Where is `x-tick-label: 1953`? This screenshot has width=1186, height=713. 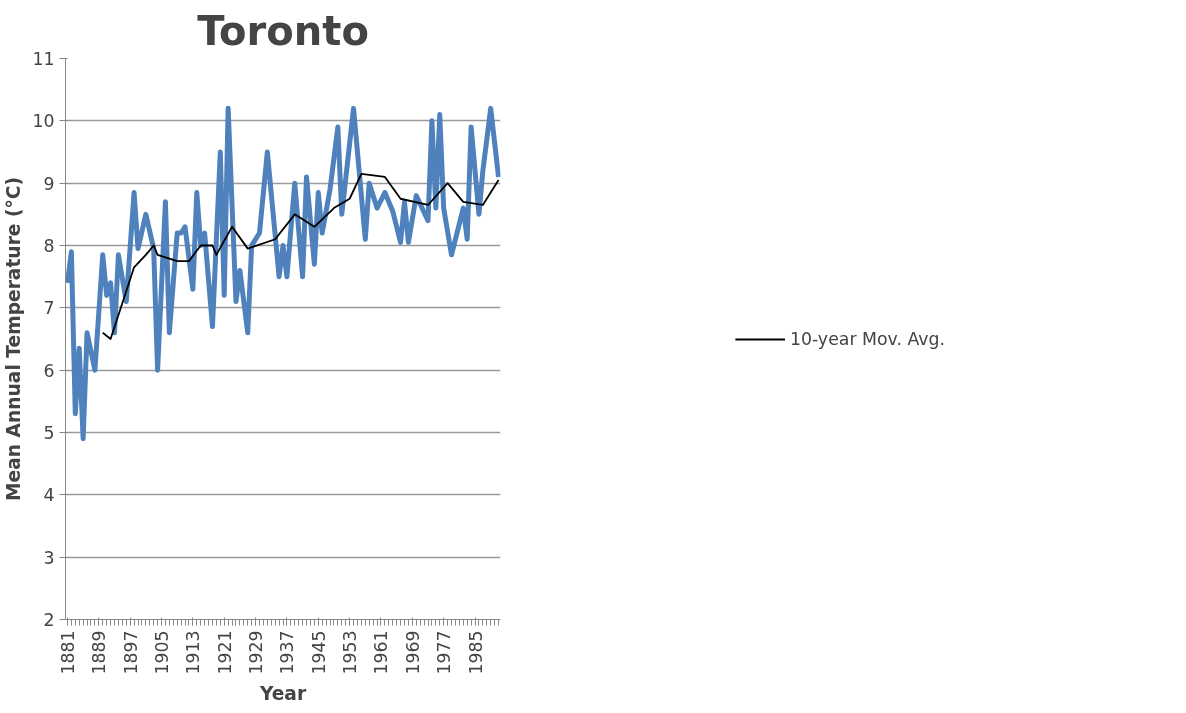
x-tick-label: 1953 is located at coordinates (350, 652).